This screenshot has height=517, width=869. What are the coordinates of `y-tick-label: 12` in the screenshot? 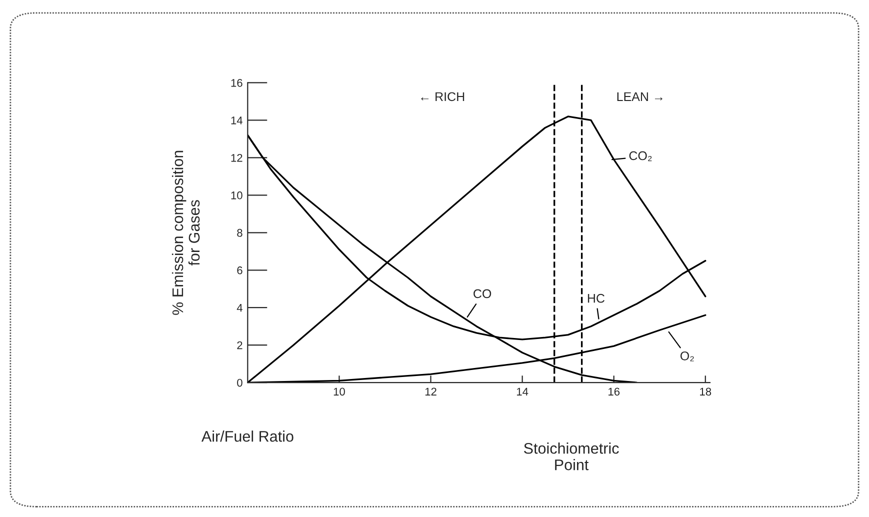 It's located at (236, 158).